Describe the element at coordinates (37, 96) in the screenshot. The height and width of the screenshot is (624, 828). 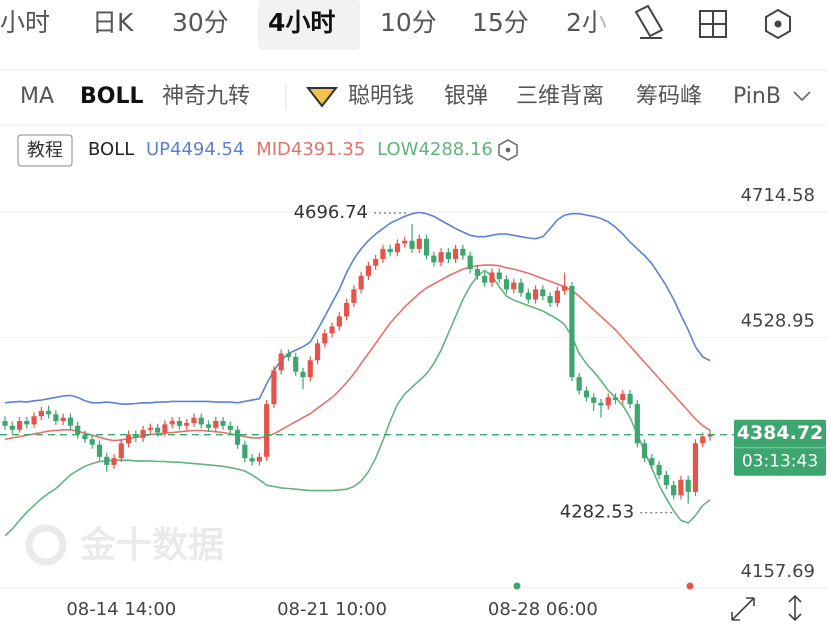
I see `indicator: MA` at that location.